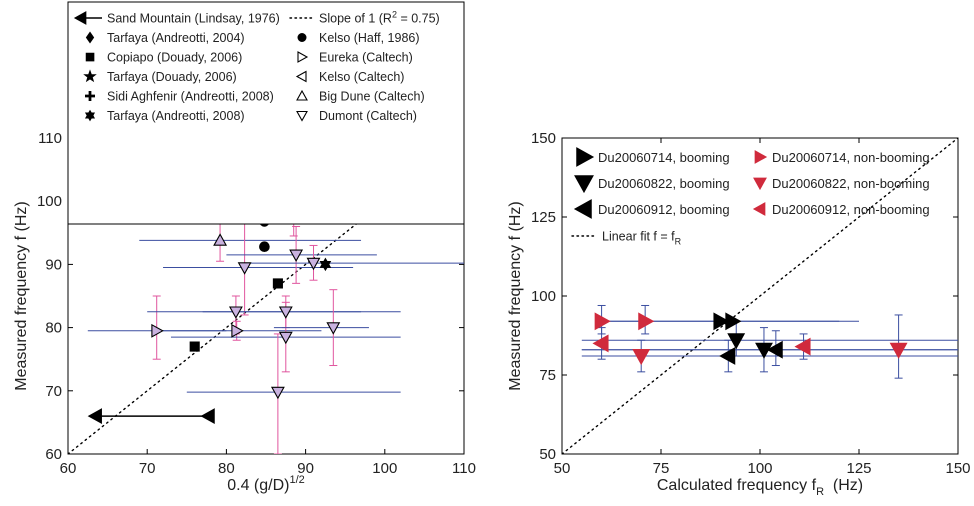 The image size is (974, 506). I want to click on y-tick-label: 125, so click(543, 217).